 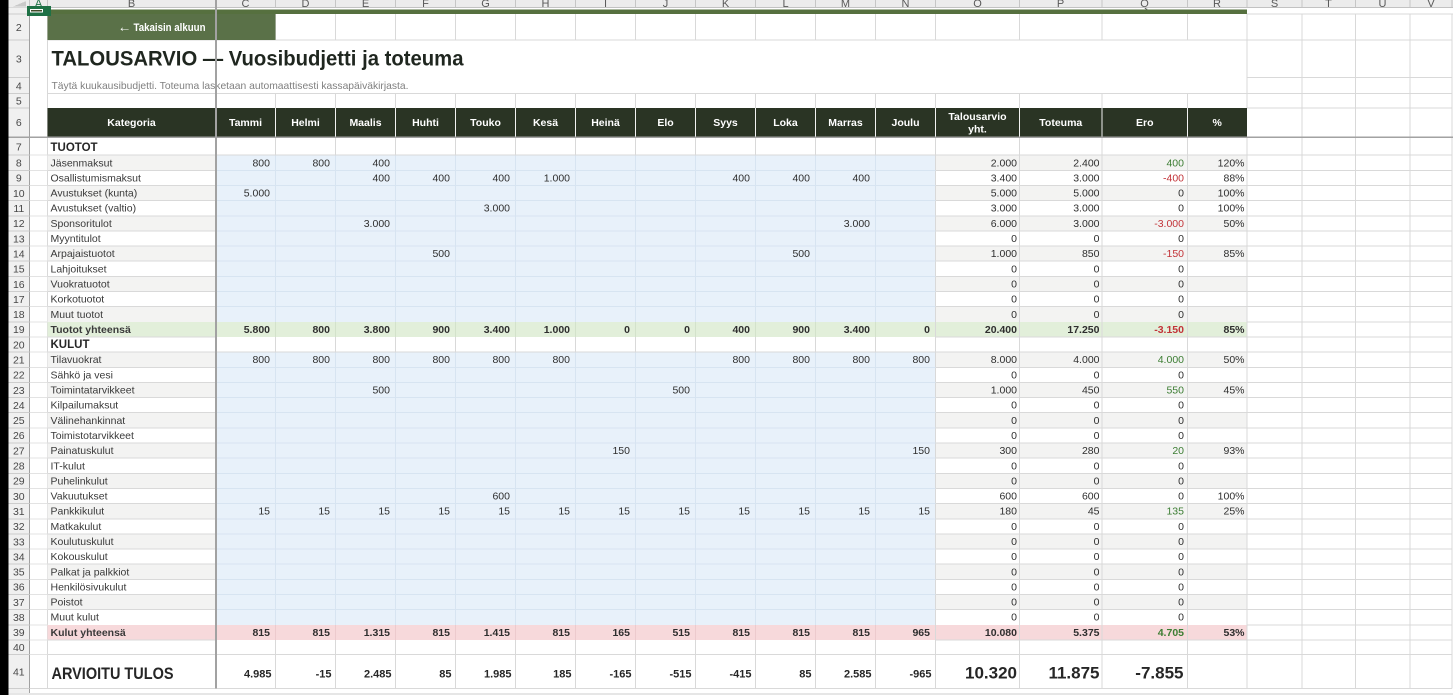 What do you see at coordinates (920, 675) in the screenshot?
I see `svg-text: -965` at bounding box center [920, 675].